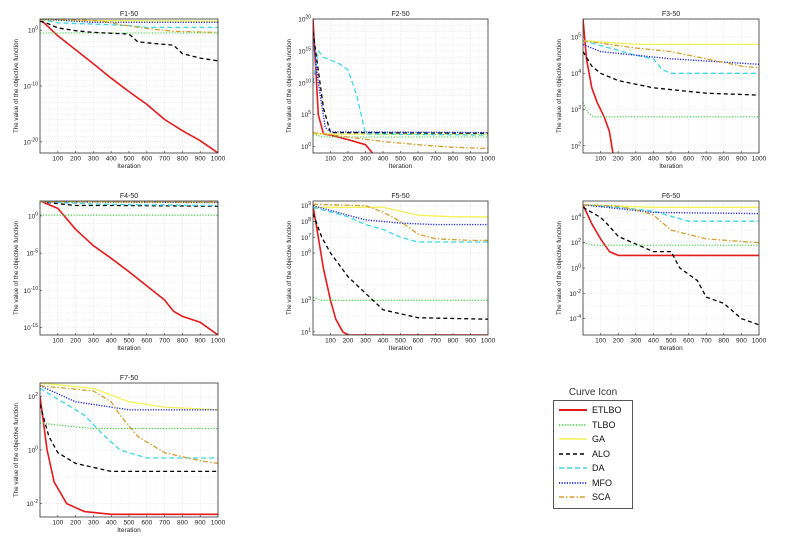  Describe the element at coordinates (129, 14) in the screenshot. I see `chart-title: F1-50` at that location.